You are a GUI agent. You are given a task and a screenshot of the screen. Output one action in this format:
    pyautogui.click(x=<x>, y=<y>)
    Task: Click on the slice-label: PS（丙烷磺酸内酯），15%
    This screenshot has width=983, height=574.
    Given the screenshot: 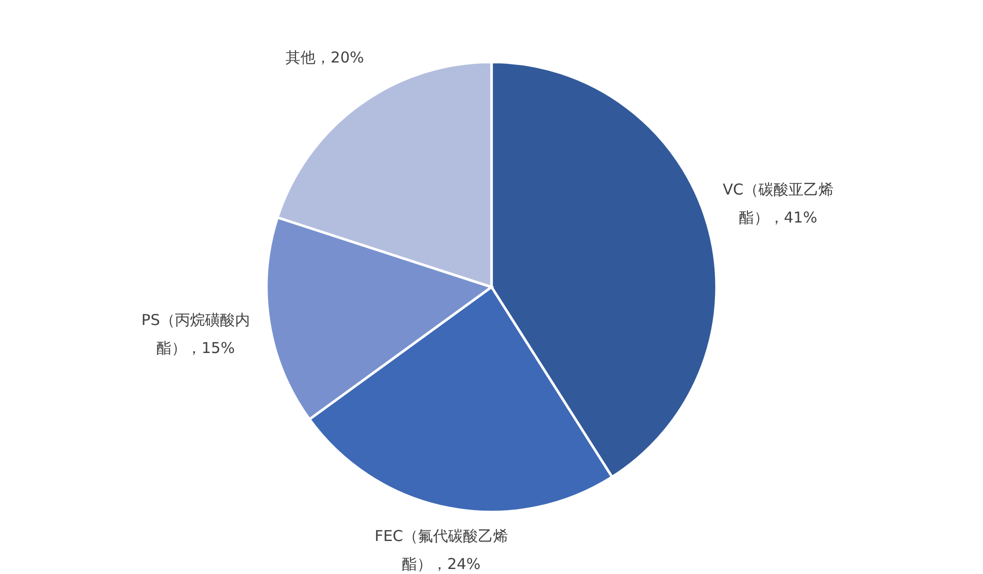 What is the action you would take?
    pyautogui.click(x=195, y=333)
    